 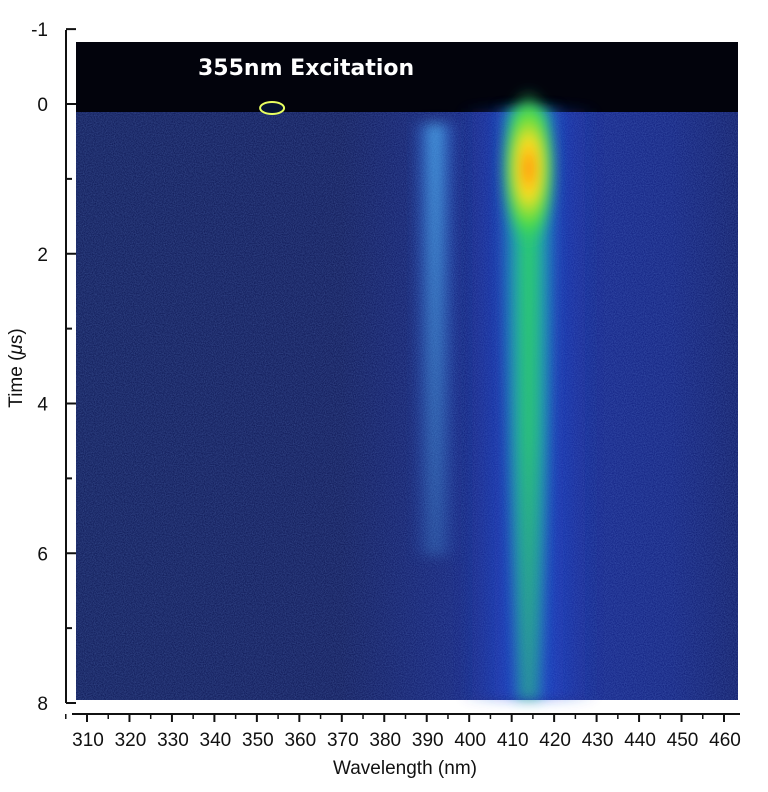 I want to click on x-tick-label: 450, so click(x=683, y=740).